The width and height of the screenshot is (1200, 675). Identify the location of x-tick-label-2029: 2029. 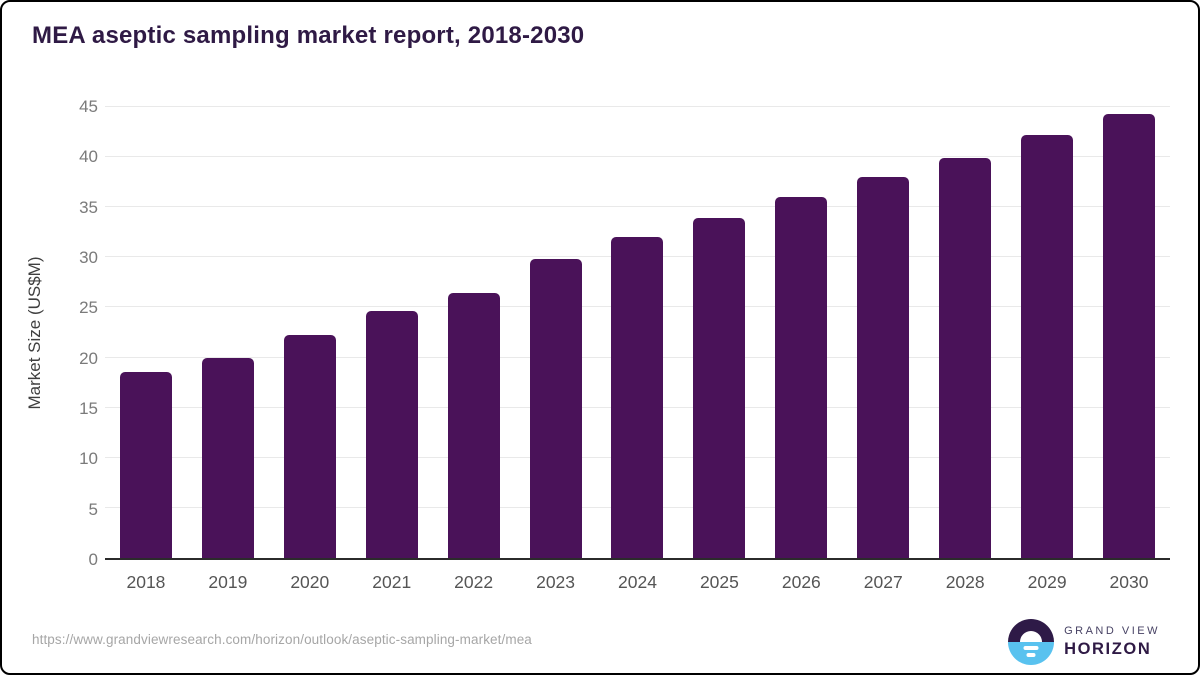
(1047, 582).